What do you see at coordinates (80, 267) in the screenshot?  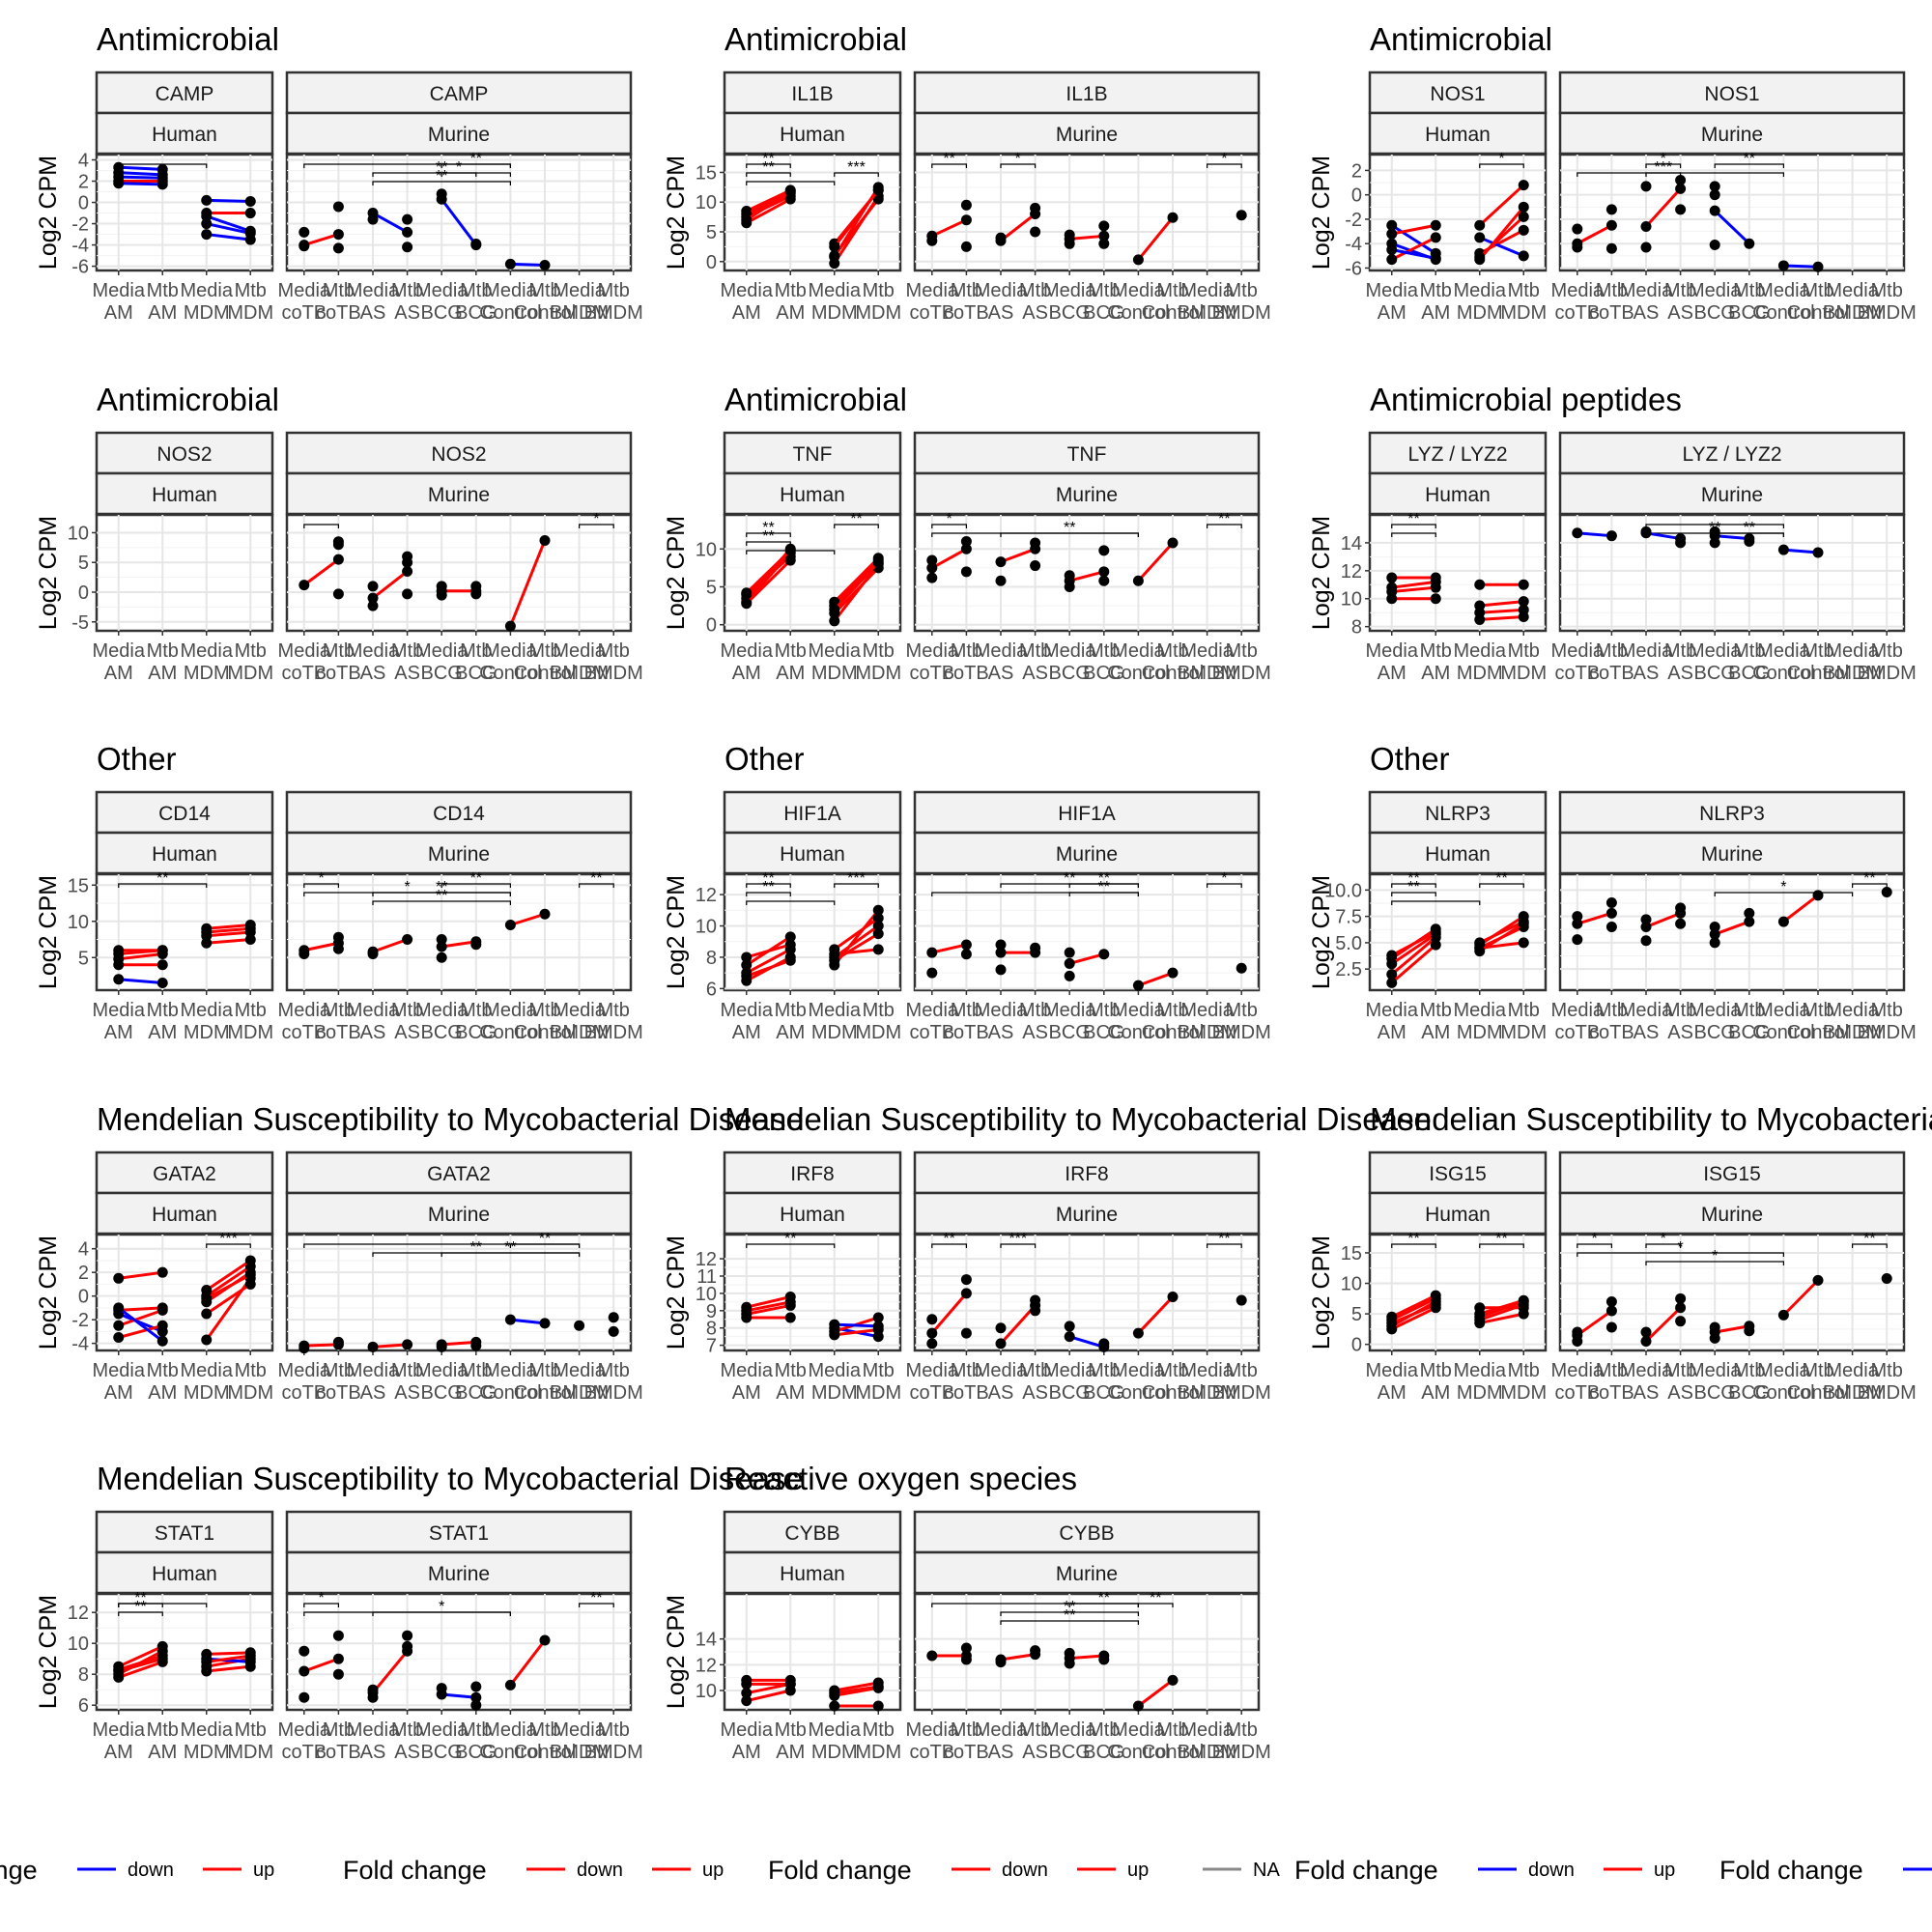 I see `y-tick-label: -6` at bounding box center [80, 267].